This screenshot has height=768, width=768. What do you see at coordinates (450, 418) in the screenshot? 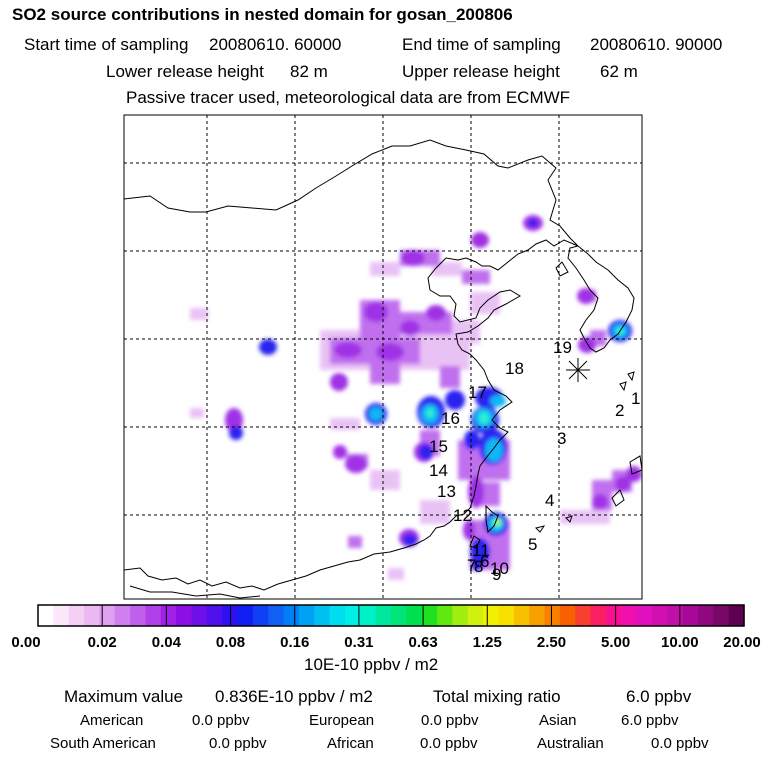
I see `region-label-16: 16` at bounding box center [450, 418].